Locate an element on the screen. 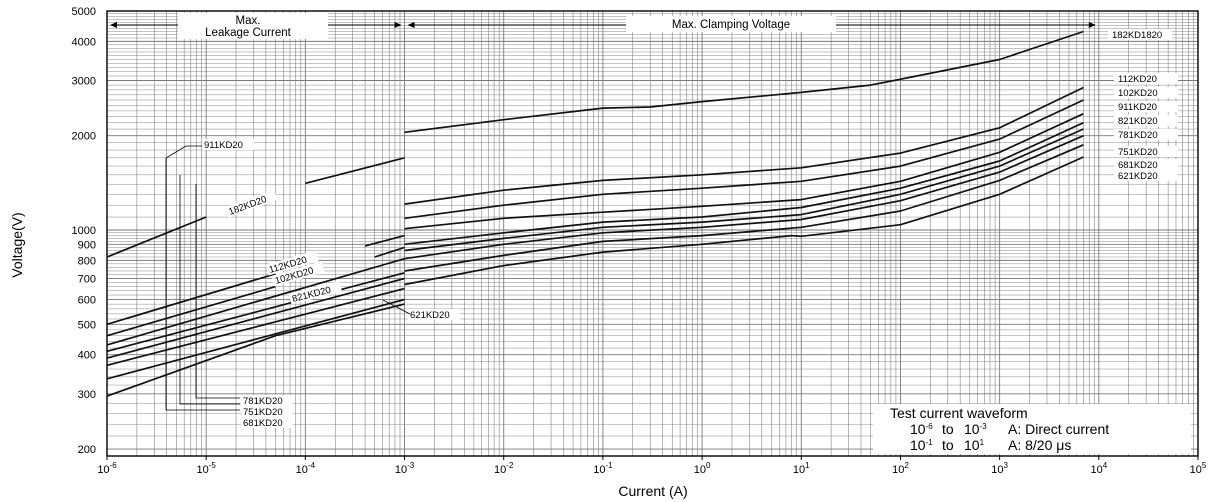 The height and width of the screenshot is (502, 1213). curve-label-inline: 911KD20 is located at coordinates (223, 145).